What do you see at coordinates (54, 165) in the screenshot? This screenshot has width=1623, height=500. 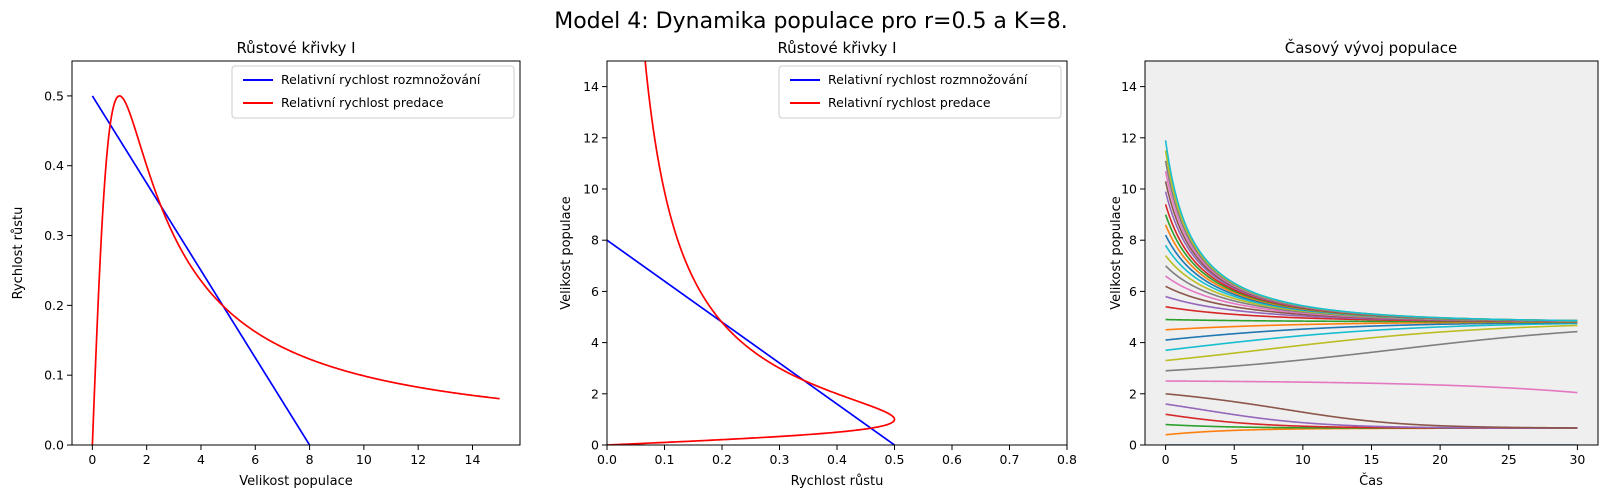 I see `y-tick-label: 0.4` at bounding box center [54, 165].